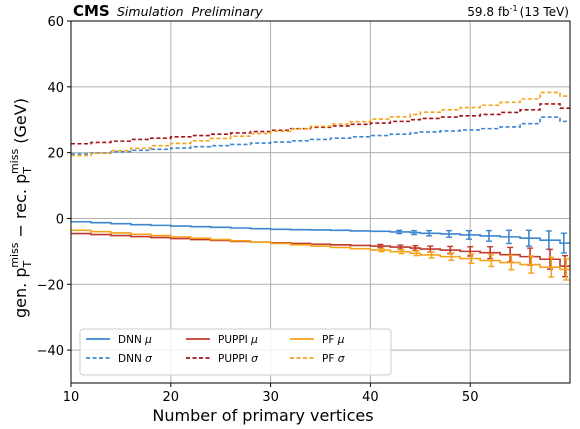 This screenshot has height=429, width=580. I want to click on x-tick-label: 10, so click(71, 397).